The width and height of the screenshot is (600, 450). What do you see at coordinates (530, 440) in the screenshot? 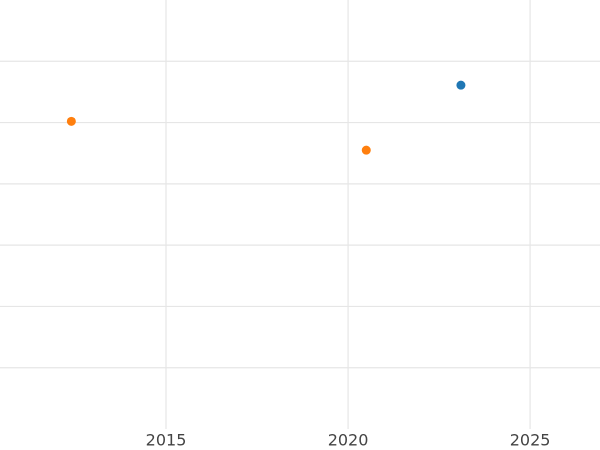
I see `x-tick-label: 2025` at bounding box center [530, 440].